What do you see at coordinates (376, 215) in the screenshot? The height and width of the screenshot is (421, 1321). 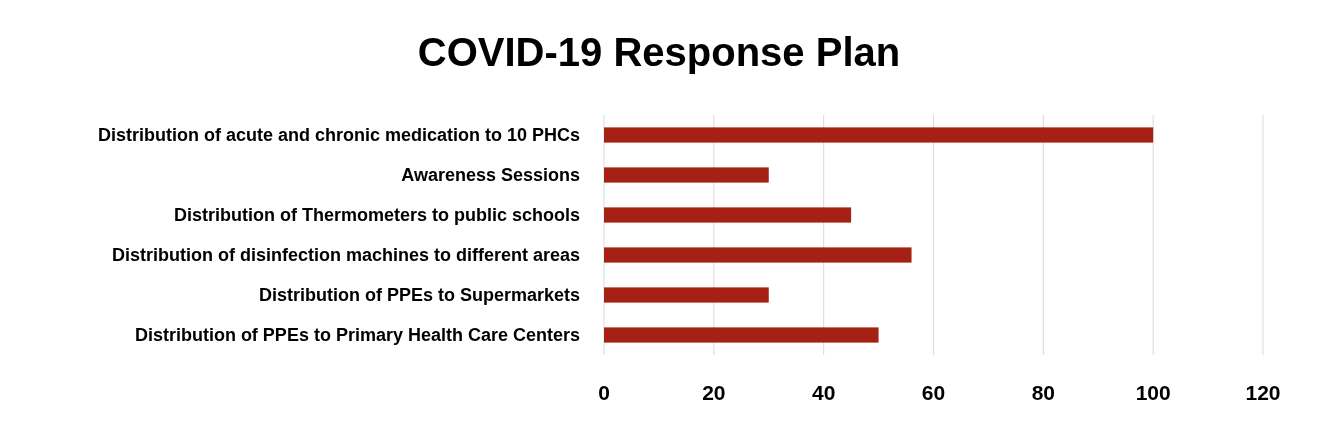 I see `y-tick-label: Distribution of Thermometers to public schools` at bounding box center [376, 215].